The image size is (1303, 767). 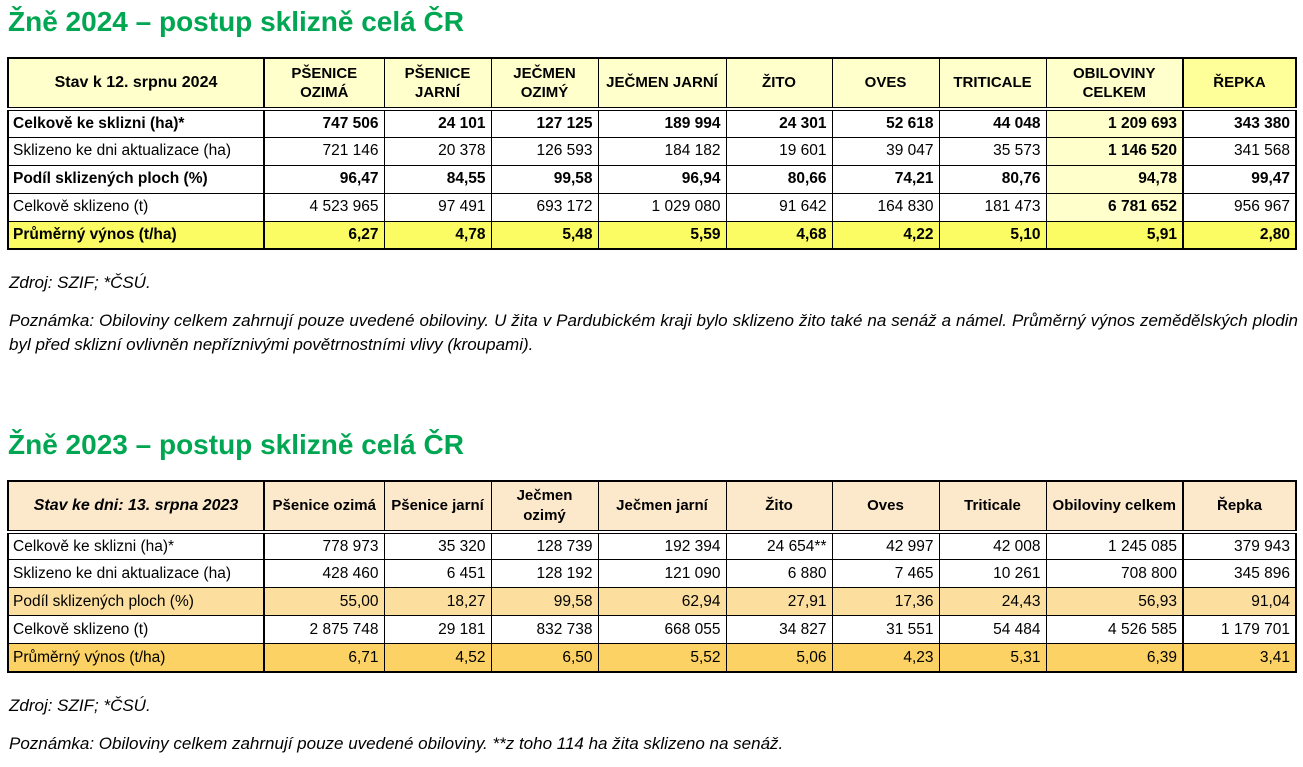 What do you see at coordinates (324, 574) in the screenshot?
I see `value-cell: 428 460` at bounding box center [324, 574].